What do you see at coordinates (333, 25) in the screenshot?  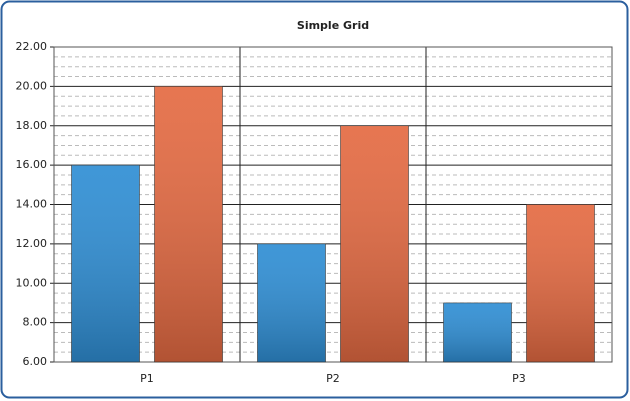 I see `chart-title: Simple Grid` at bounding box center [333, 25].